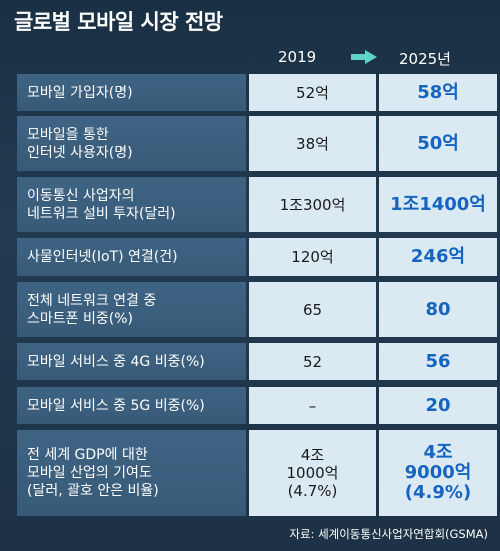 This screenshot has height=551, width=500. Describe the element at coordinates (131, 361) in the screenshot. I see `row-label: 모바일 서비스 중 4G 비중(%)` at that location.